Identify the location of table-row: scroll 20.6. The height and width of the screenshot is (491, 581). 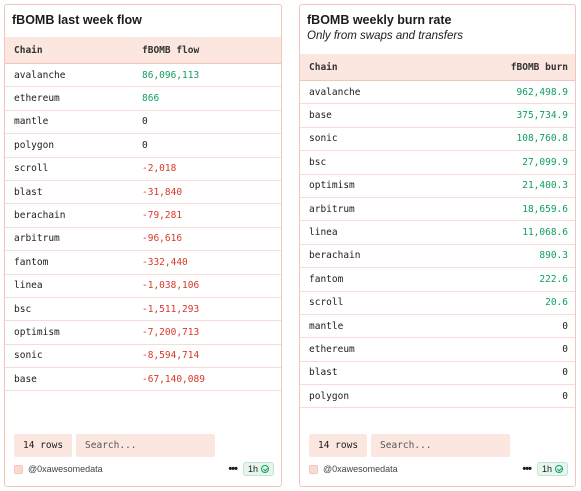
(437, 303).